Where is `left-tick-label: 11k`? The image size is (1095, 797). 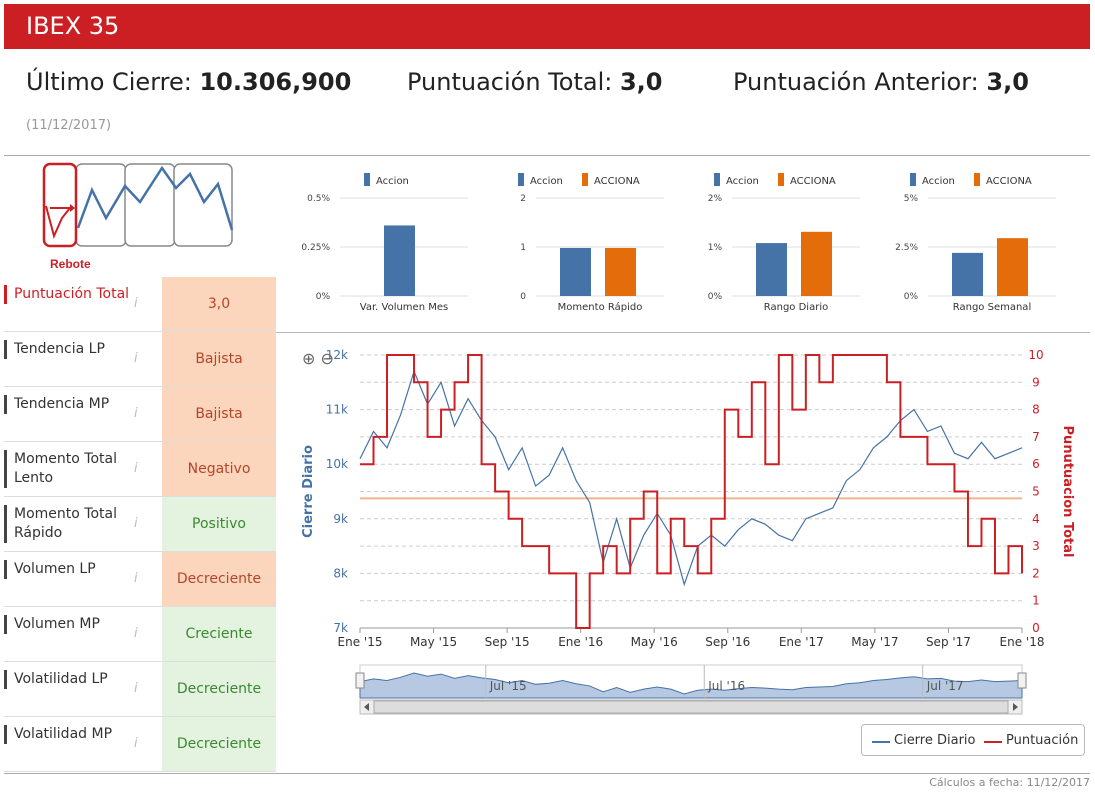 left-tick-label: 11k is located at coordinates (337, 410).